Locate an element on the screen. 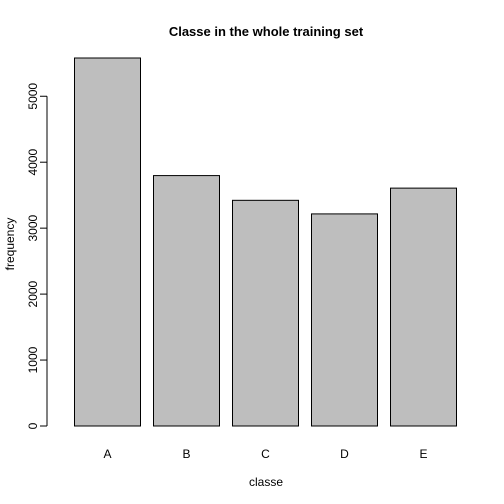 This screenshot has width=504, height=504. x-axis-label: classe is located at coordinates (266, 482).